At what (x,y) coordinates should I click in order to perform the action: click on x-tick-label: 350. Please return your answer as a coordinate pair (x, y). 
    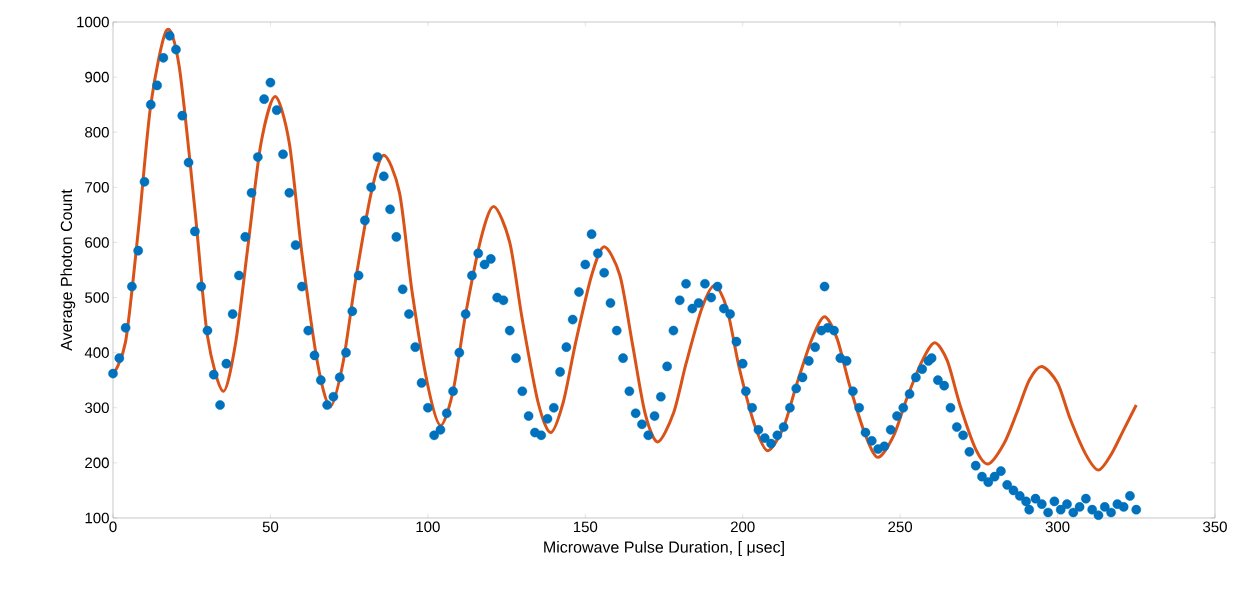
    Looking at the image, I should click on (1215, 527).